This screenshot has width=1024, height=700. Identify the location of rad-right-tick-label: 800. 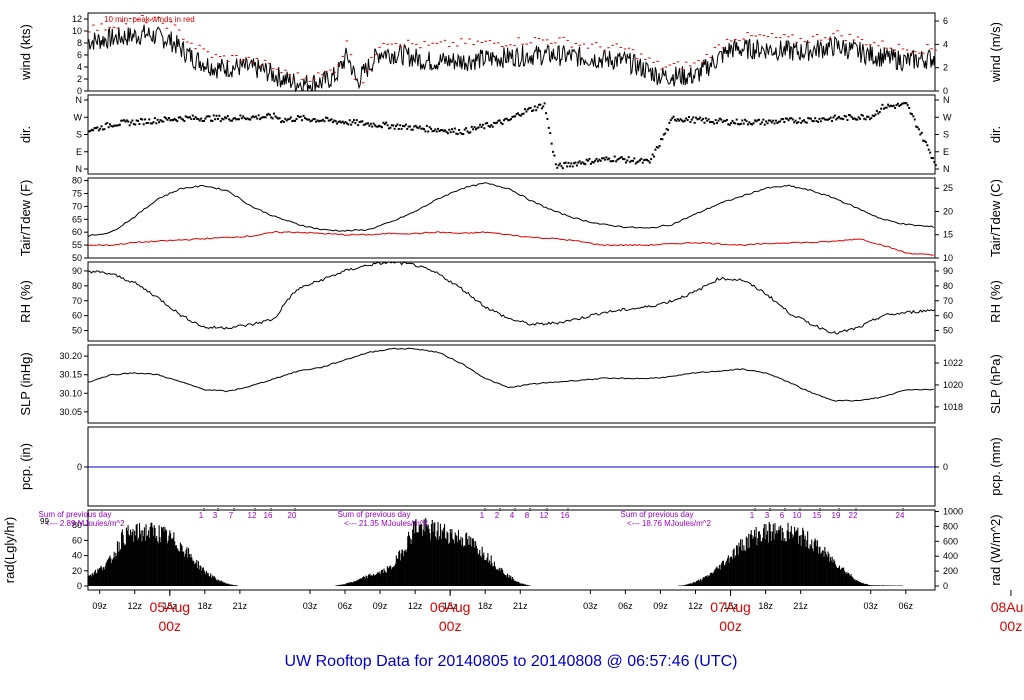
(950, 526).